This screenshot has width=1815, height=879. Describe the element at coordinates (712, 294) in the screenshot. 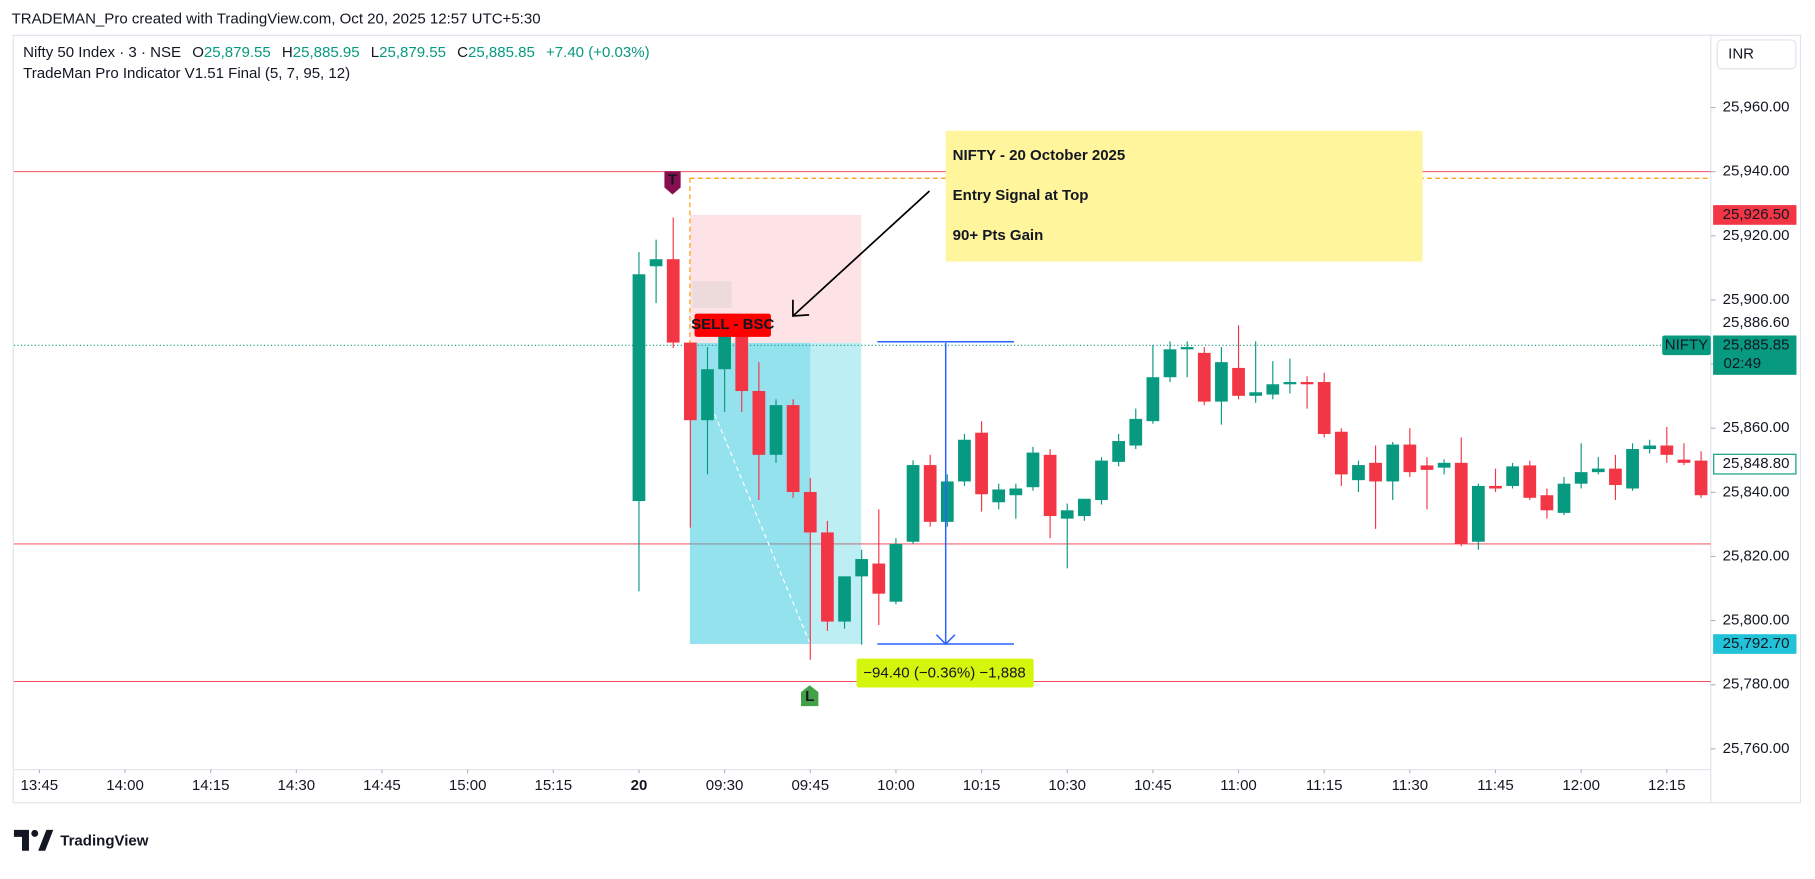

I see `entry-shade` at that location.